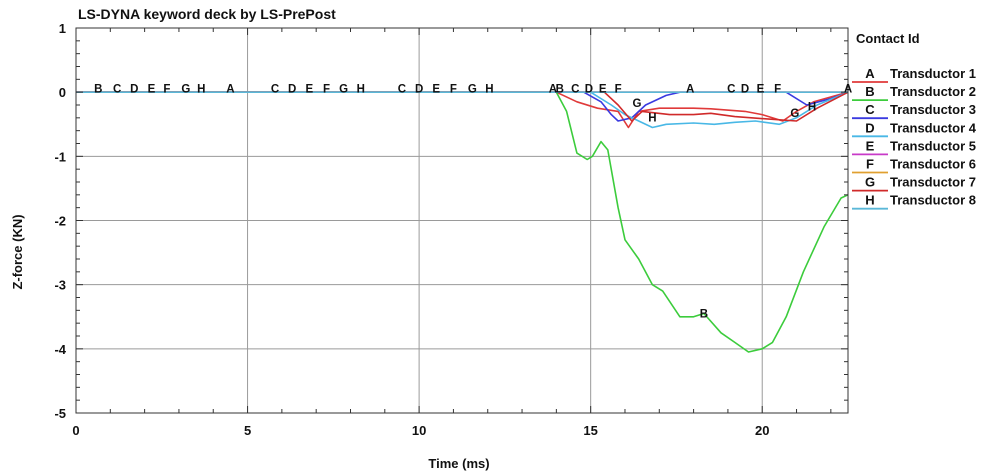 This screenshot has width=1001, height=474. What do you see at coordinates (933, 200) in the screenshot?
I see `legend-label: Transductor 8` at bounding box center [933, 200].